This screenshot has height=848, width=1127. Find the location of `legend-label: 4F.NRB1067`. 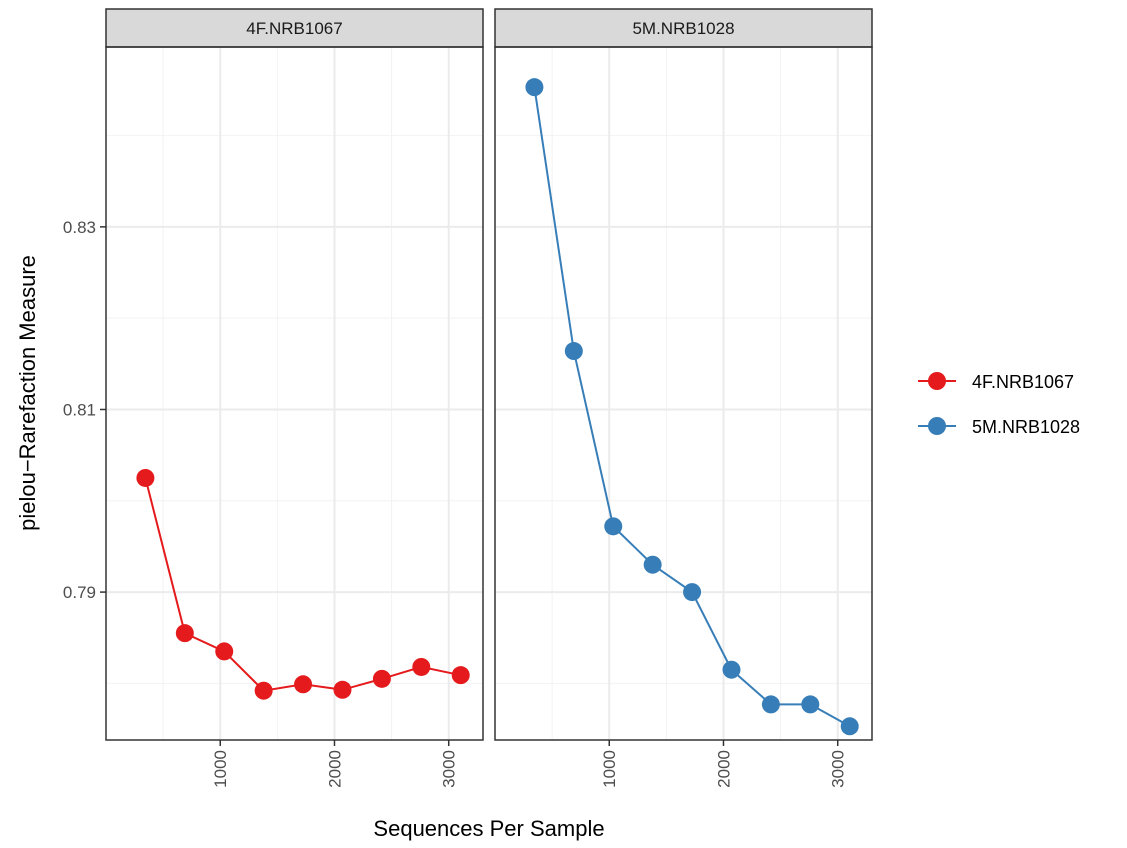

legend-label: 4F.NRB1067 is located at coordinates (1023, 382).